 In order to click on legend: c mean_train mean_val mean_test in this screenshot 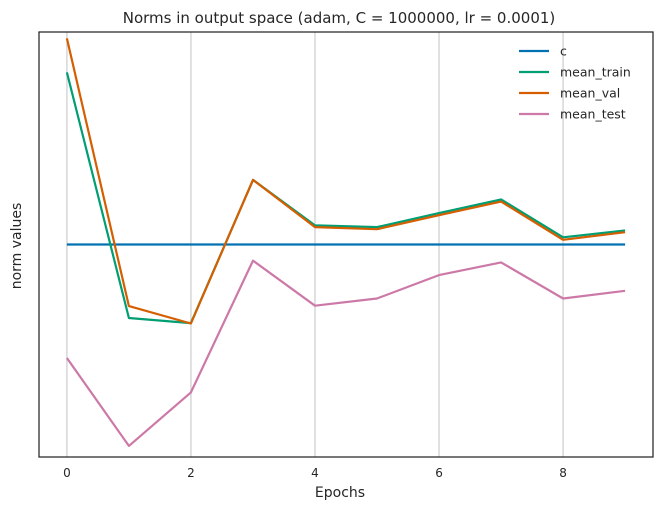, I will do `click(575, 83)`.